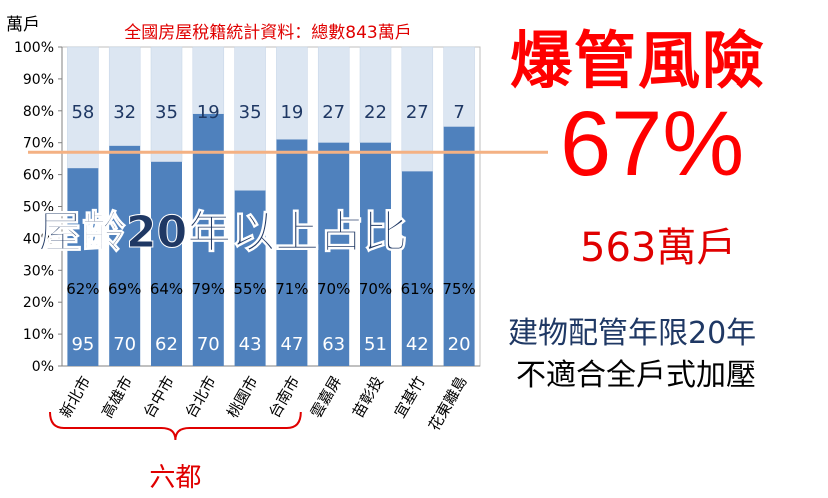 The height and width of the screenshot is (498, 828). I want to click on bar-percent-label: 61%, so click(417, 289).